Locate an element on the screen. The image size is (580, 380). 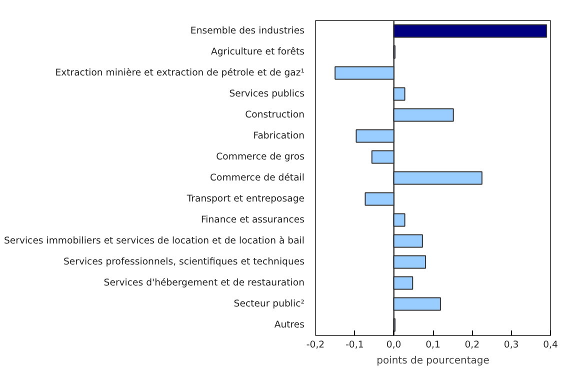
y-tick-label: Ensemble des industries is located at coordinates (247, 31).